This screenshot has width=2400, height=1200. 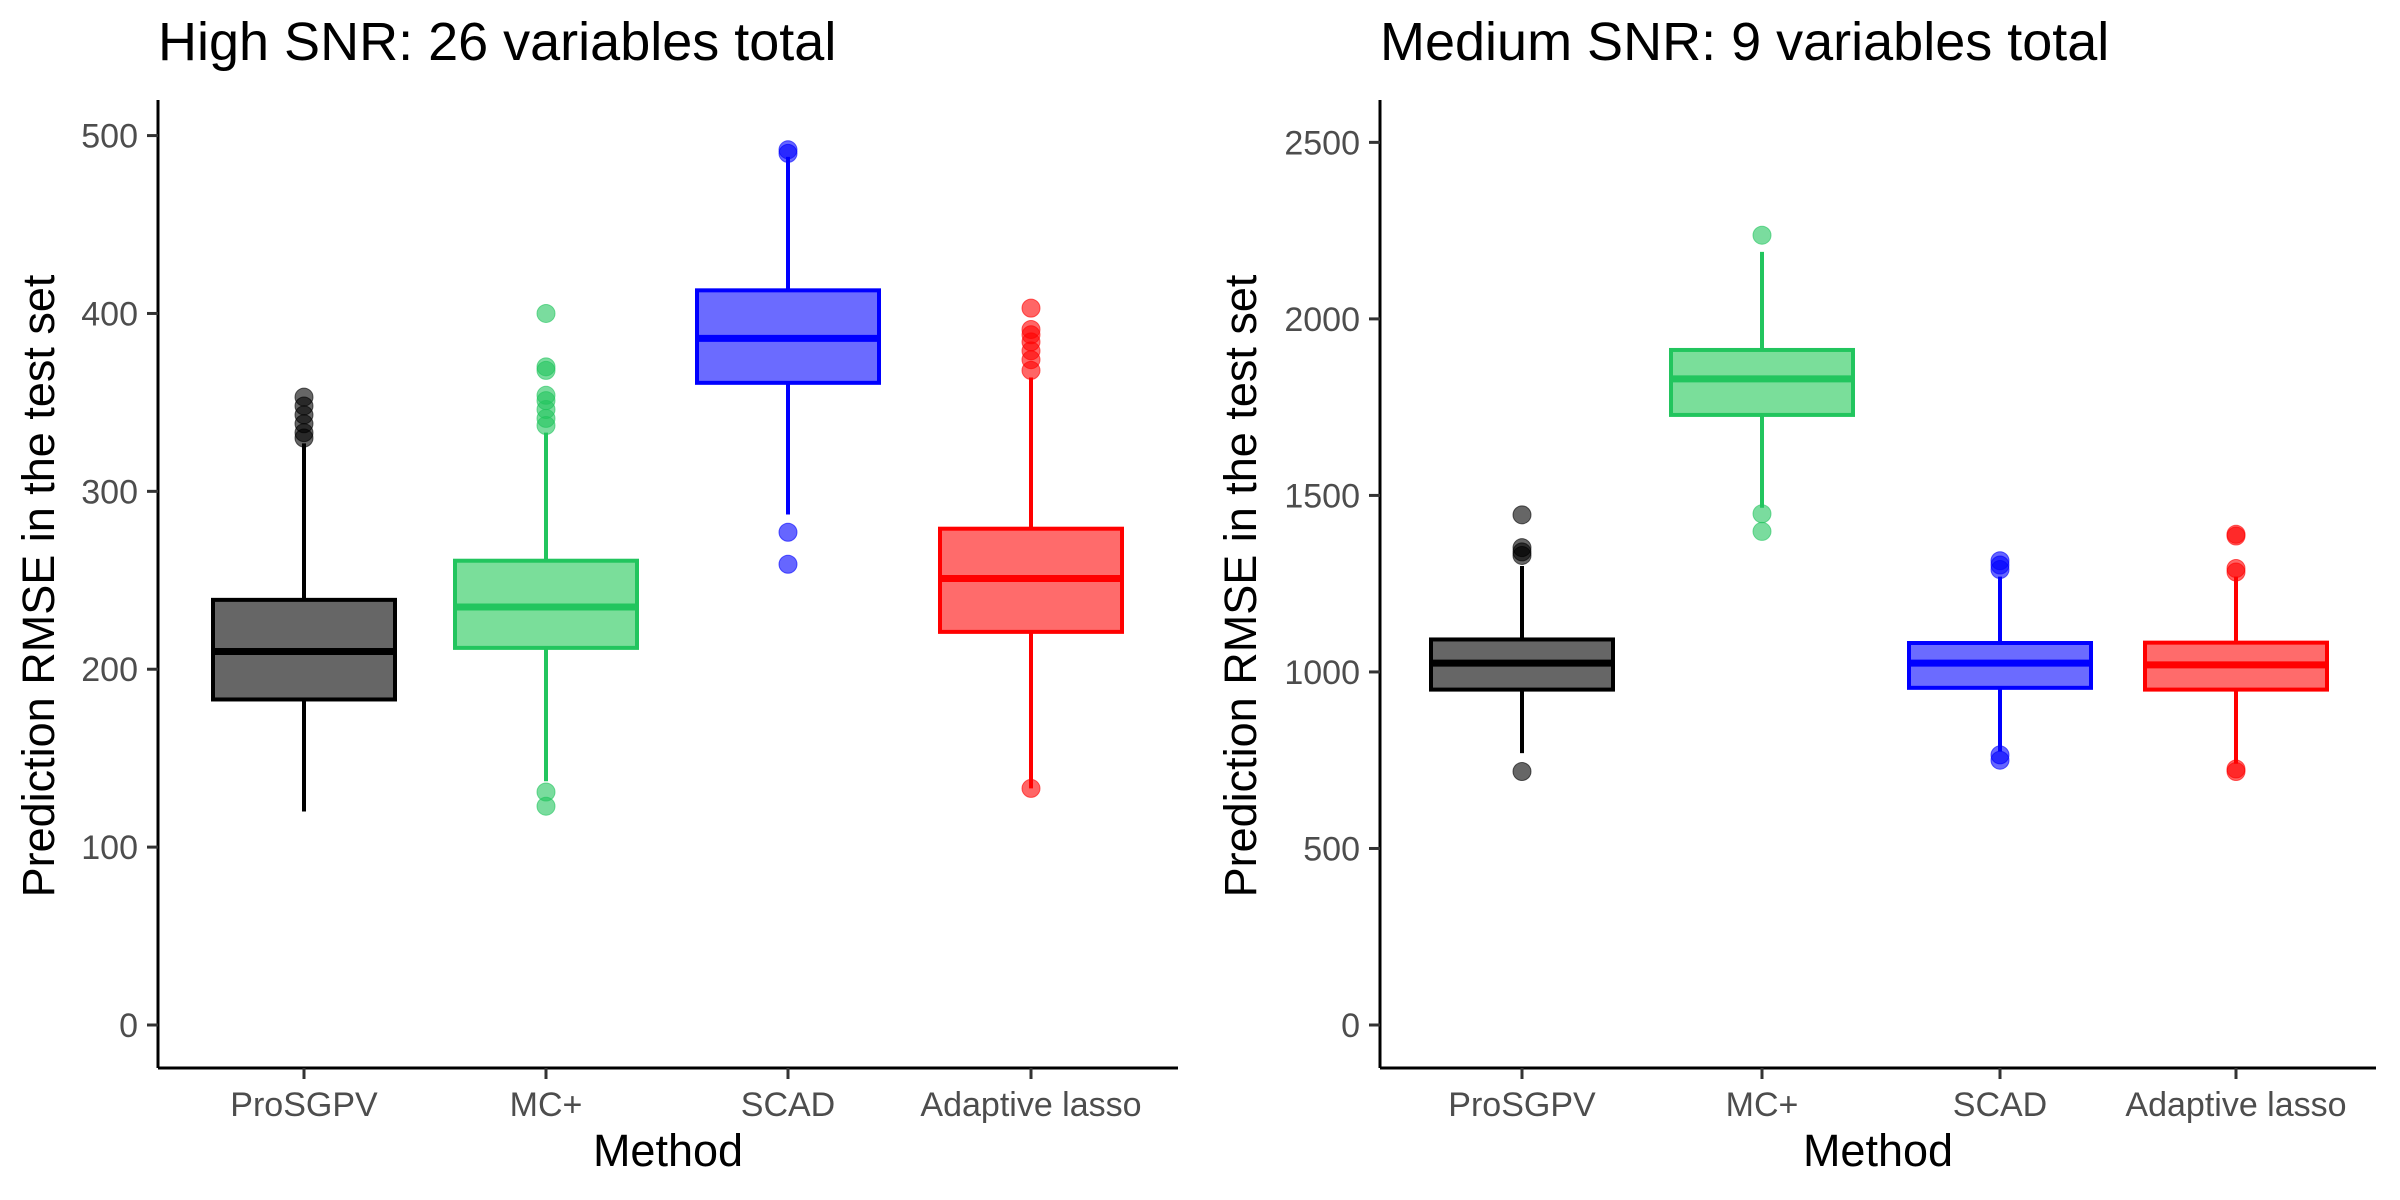 What do you see at coordinates (109, 492) in the screenshot?
I see `y-tick-label: 300` at bounding box center [109, 492].